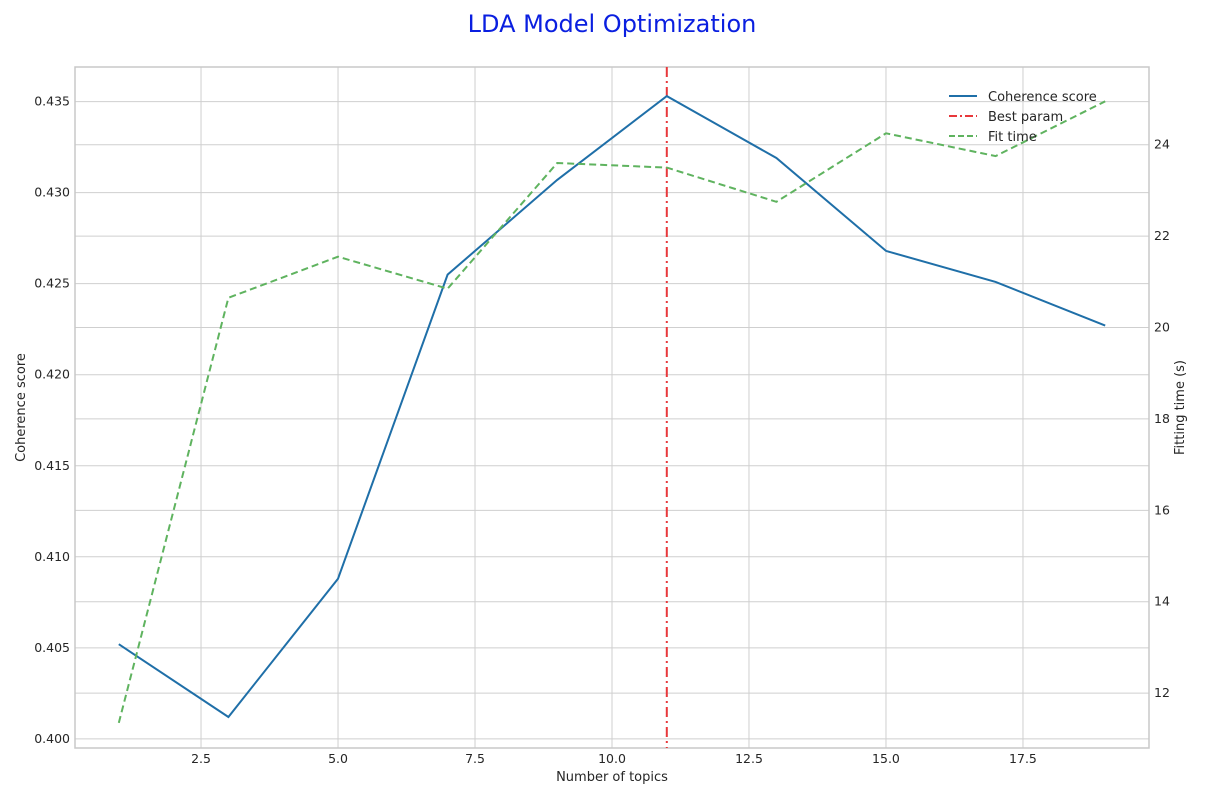  Describe the element at coordinates (1162, 692) in the screenshot. I see `y2-tick-label: 12` at that location.